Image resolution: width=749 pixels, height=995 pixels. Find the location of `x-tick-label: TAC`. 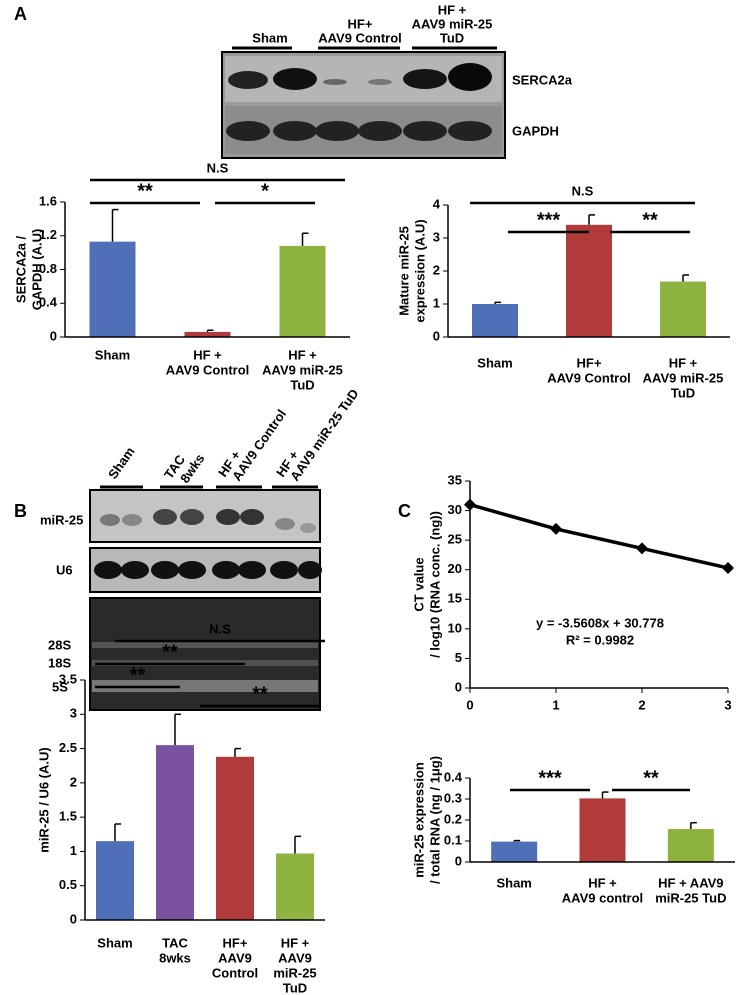

x-tick-label: TAC is located at coordinates (175, 942).